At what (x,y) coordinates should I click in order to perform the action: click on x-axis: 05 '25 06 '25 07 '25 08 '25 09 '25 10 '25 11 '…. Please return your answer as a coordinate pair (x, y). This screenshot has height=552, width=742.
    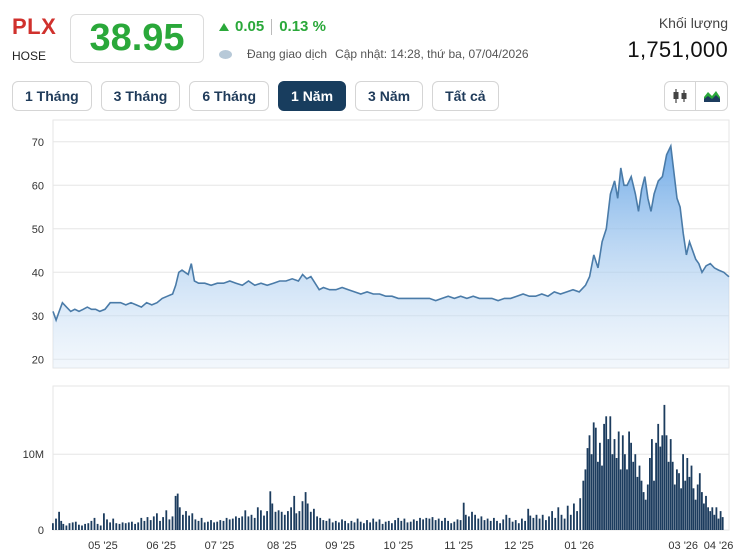
    Looking at the image, I should click on (410, 546).